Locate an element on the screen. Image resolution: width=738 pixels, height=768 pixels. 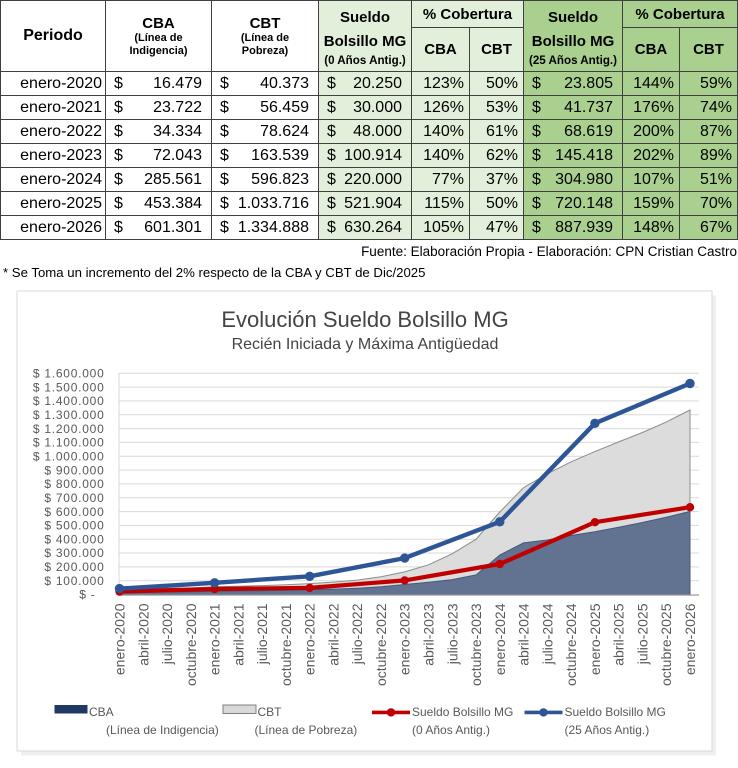
svg-text: enero-2021 is located at coordinates (215, 639).